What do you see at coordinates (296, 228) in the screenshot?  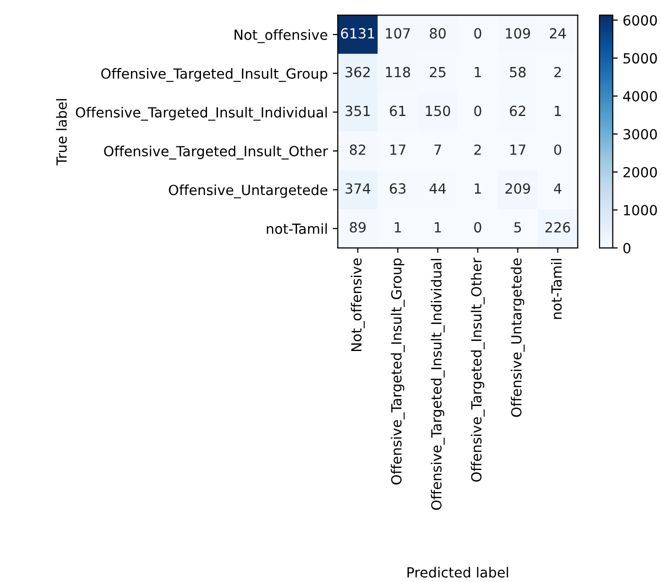 I see `y-tick-label: not-Tamil` at bounding box center [296, 228].